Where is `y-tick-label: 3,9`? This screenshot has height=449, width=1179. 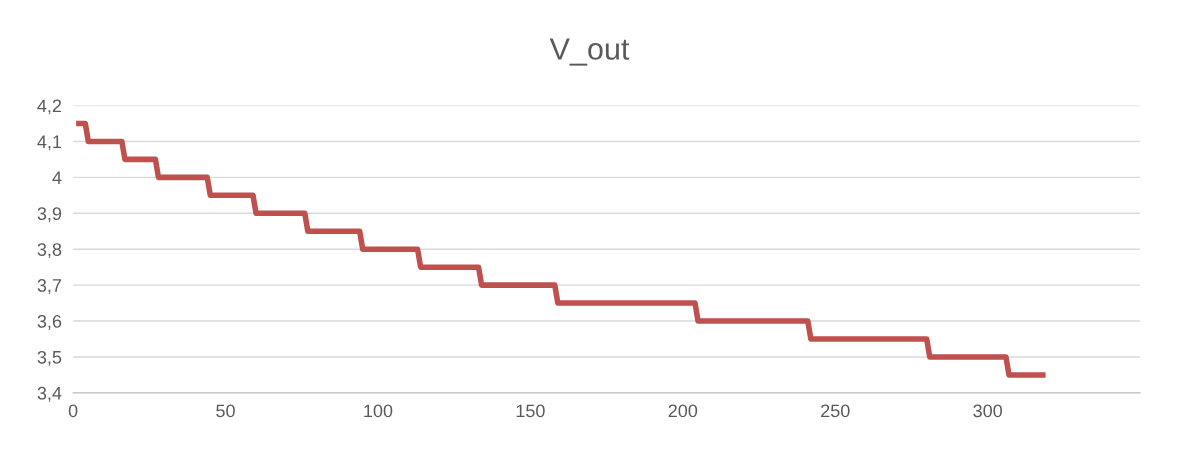 y-tick-label: 3,9 is located at coordinates (49, 215).